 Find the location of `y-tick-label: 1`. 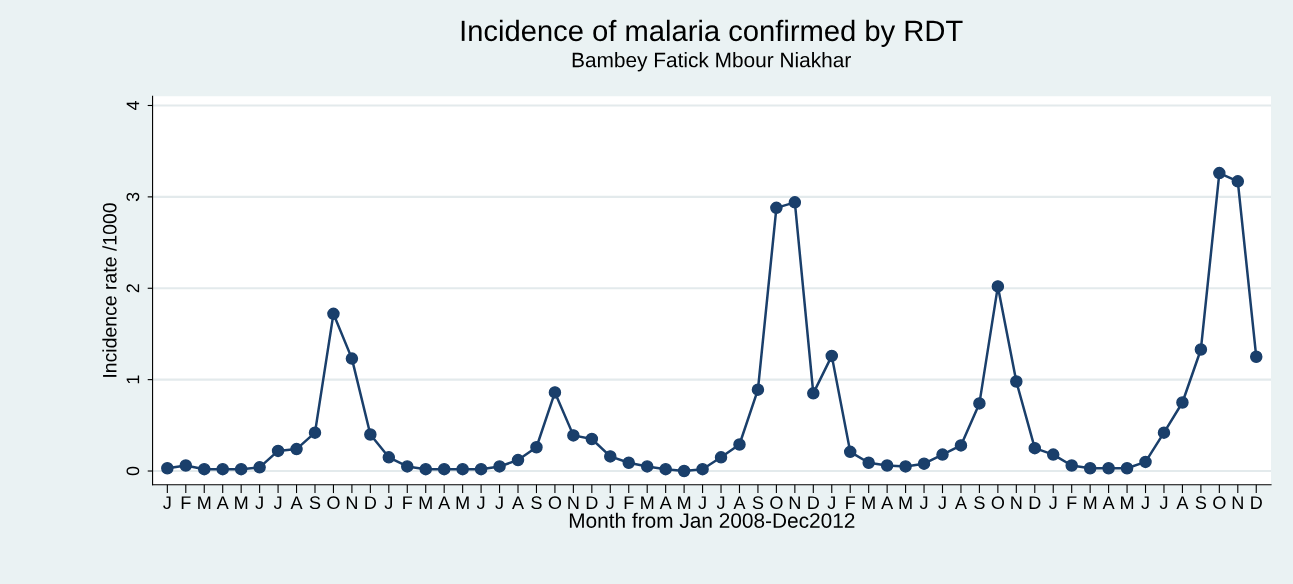

y-tick-label: 1 is located at coordinates (133, 379).